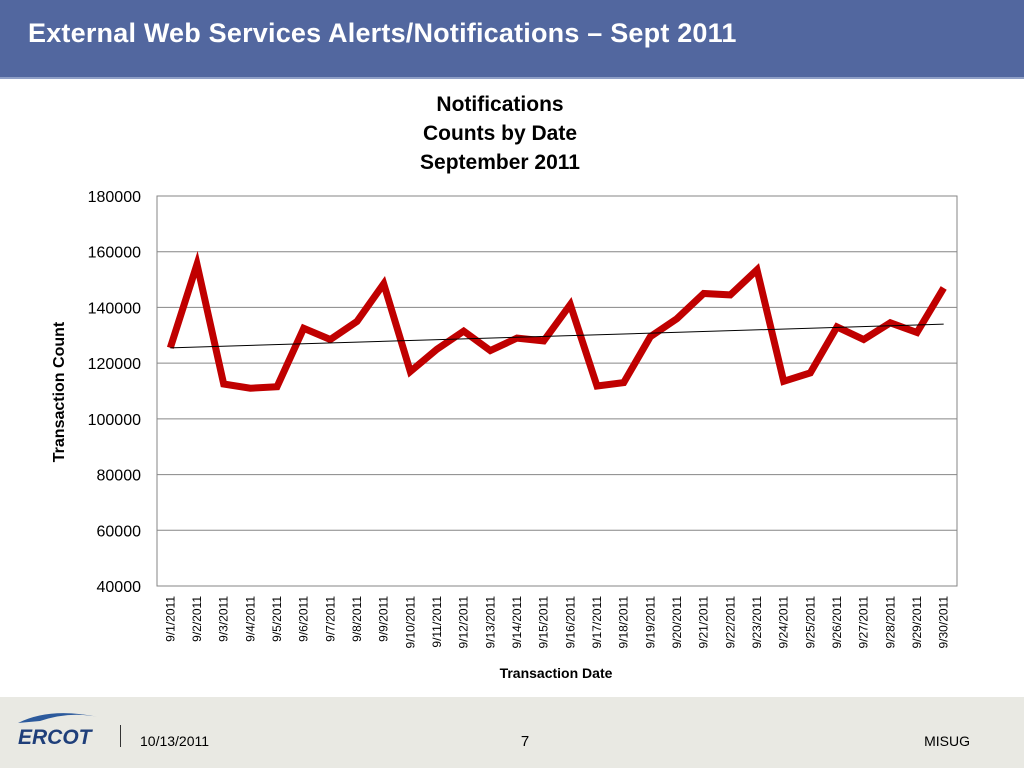 Image resolution: width=1024 pixels, height=768 pixels. Describe the element at coordinates (730, 622) in the screenshot. I see `x-tick-label: 9/22/2011` at that location.